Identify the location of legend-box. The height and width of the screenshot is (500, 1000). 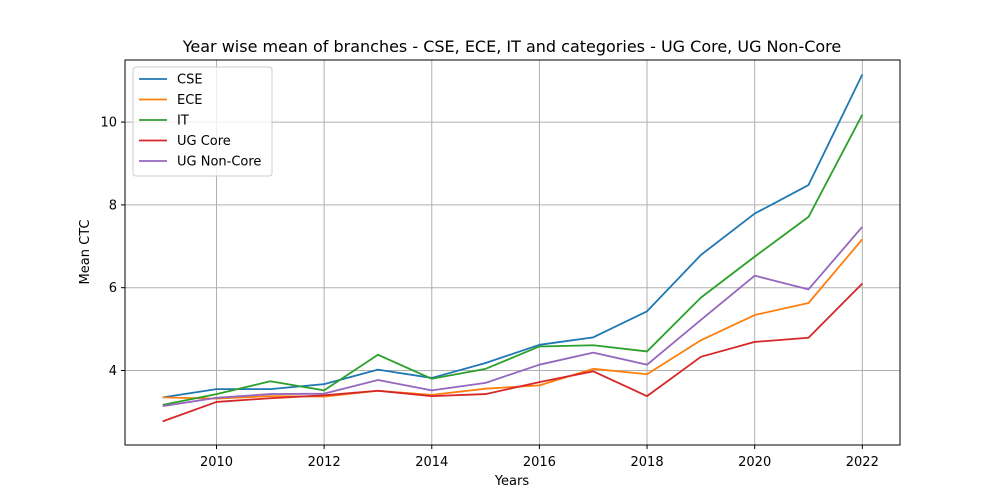
(202, 121).